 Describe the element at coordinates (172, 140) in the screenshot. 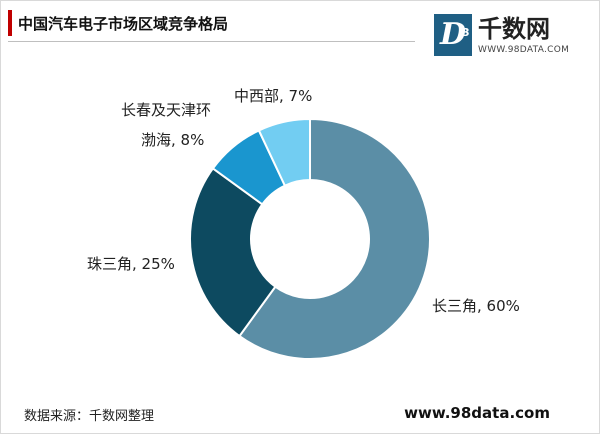

I see `label-bohai-line2: 渤海, 8%` at that location.